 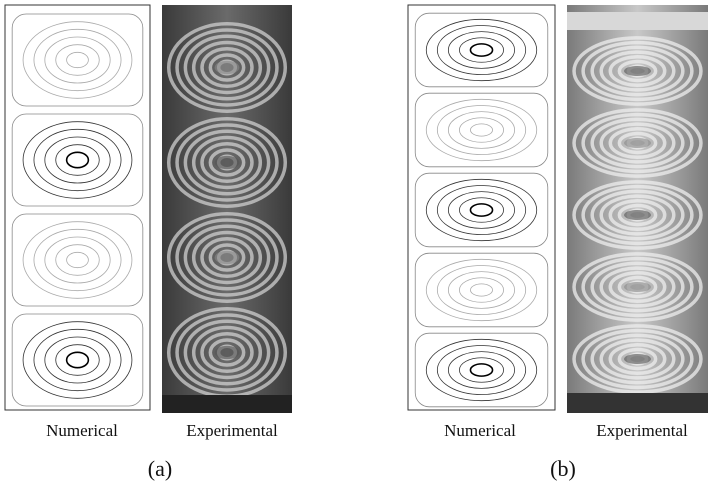 What do you see at coordinates (160, 468) in the screenshot?
I see `panel-label: (a)` at bounding box center [160, 468].